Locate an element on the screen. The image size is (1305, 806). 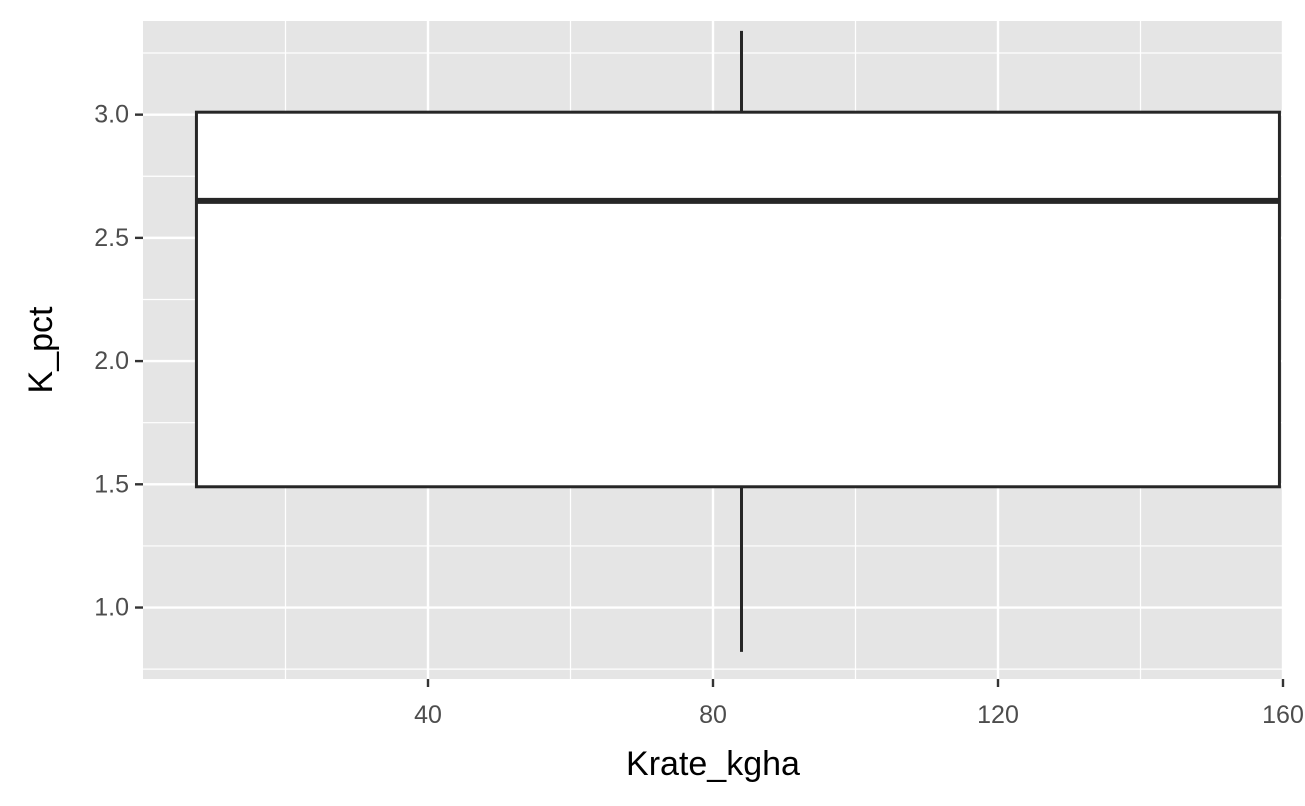
y-axis: 1.0 1.5 2.0 2.5 3.0 is located at coordinates (118, 361).